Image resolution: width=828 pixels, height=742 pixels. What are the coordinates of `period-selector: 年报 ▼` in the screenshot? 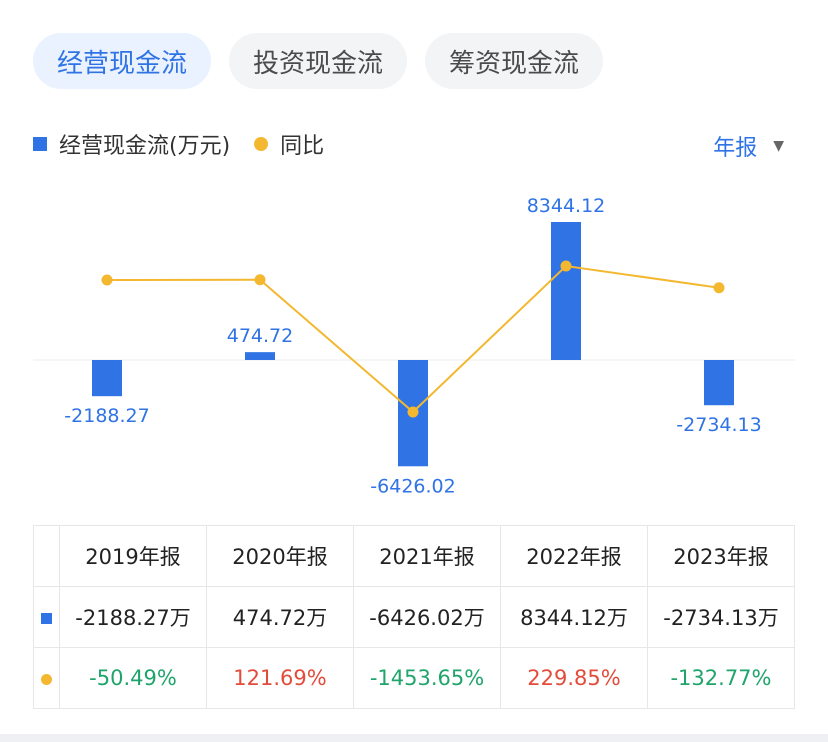 It's located at (748, 146).